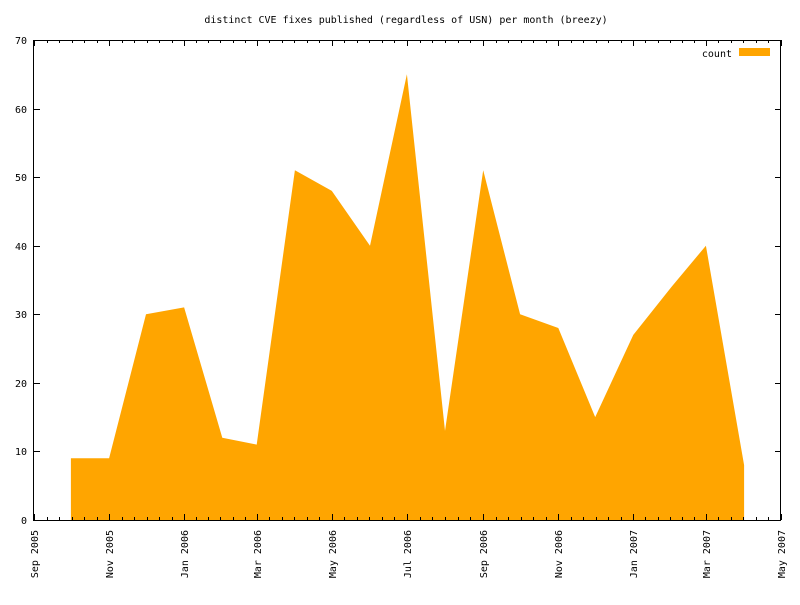 Image resolution: width=800 pixels, height=605 pixels. What do you see at coordinates (21, 178) in the screenshot?
I see `y-tick-label: 50` at bounding box center [21, 178].